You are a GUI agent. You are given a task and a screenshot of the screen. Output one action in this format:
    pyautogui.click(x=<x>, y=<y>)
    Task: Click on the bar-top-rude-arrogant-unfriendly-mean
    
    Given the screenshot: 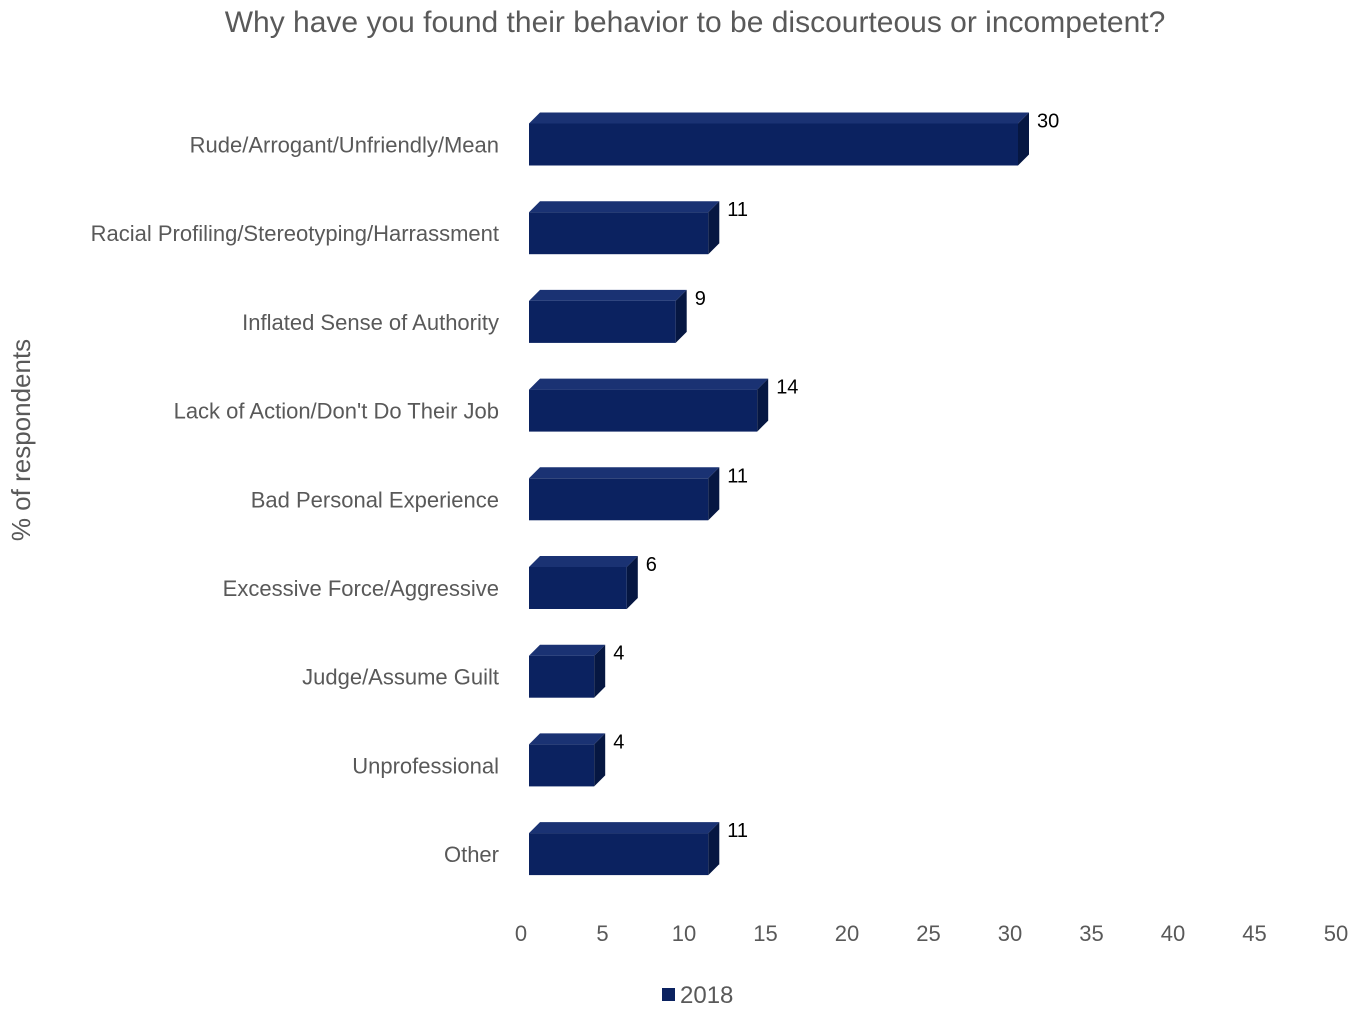 What is the action you would take?
    pyautogui.click(x=779, y=118)
    